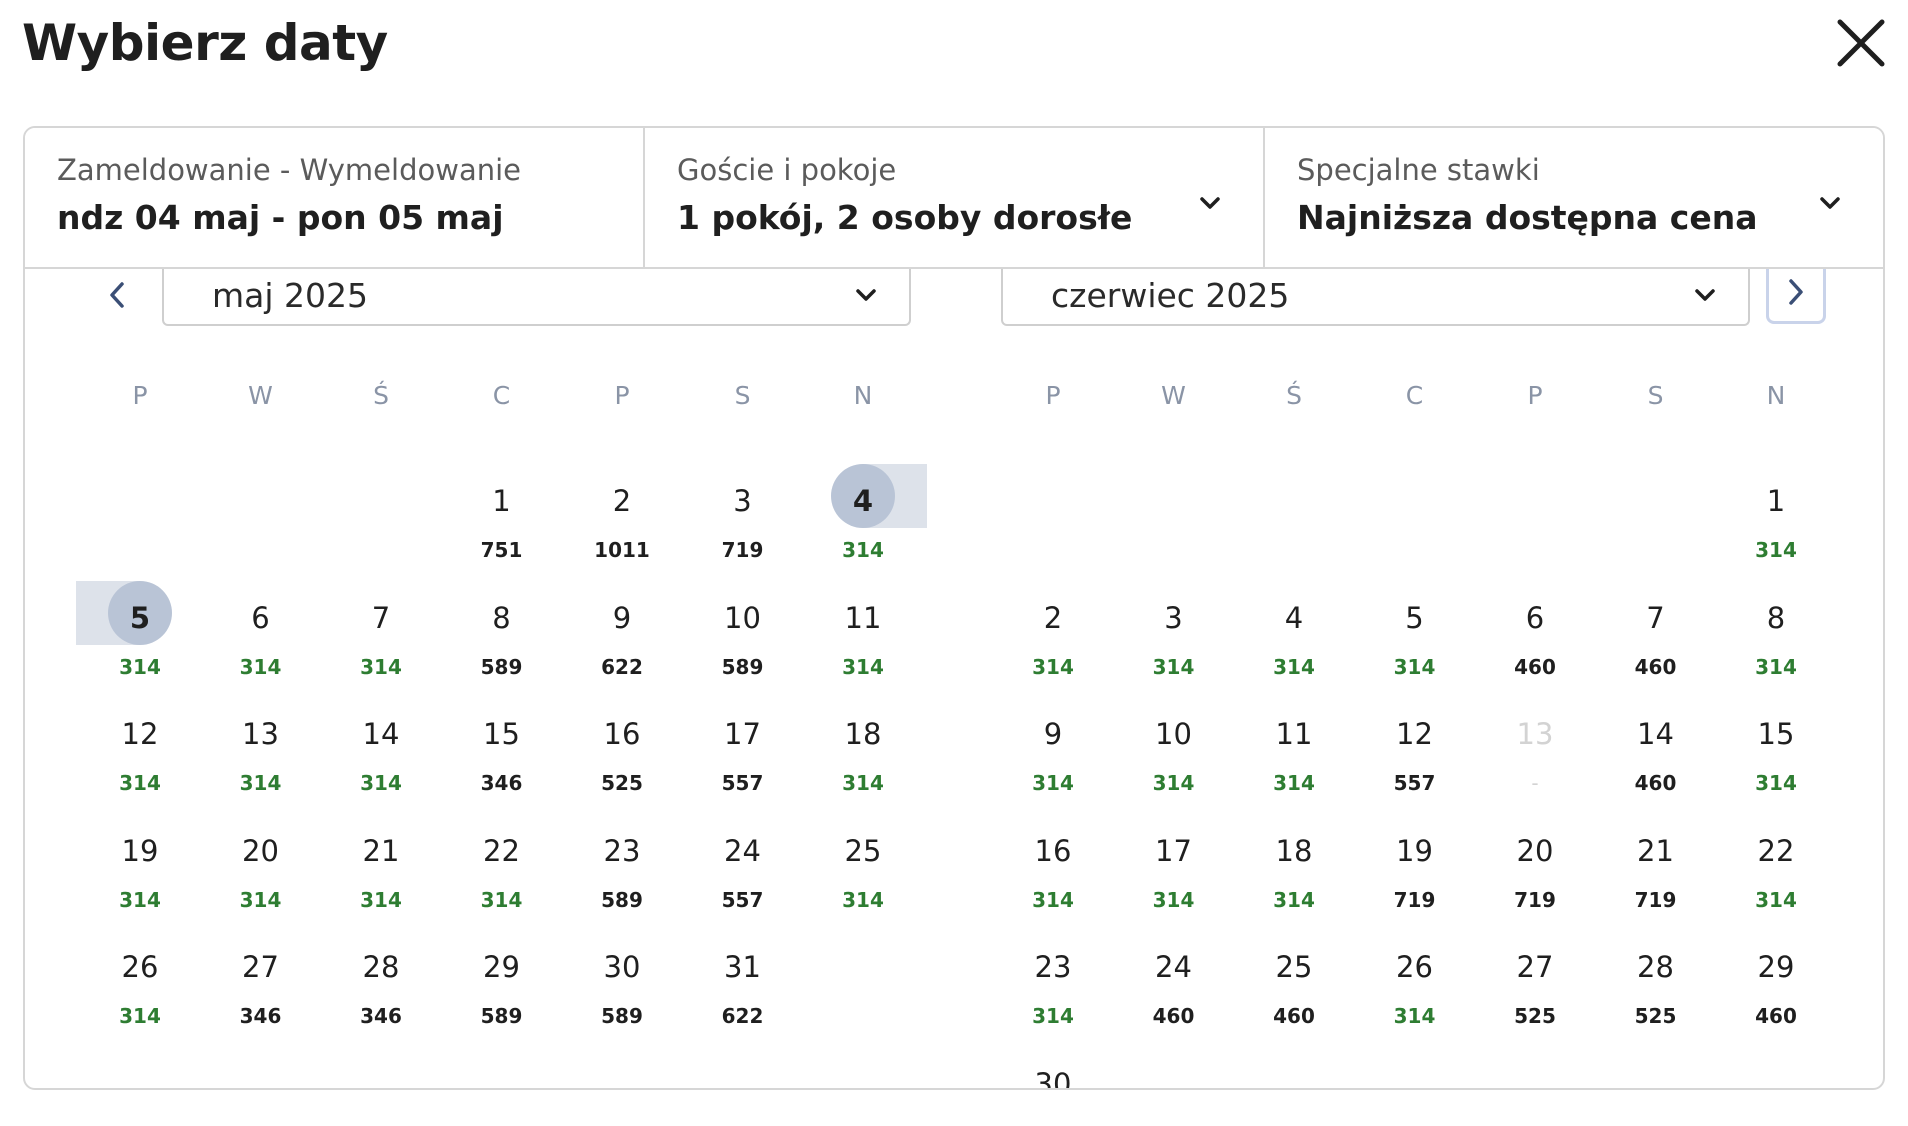 The width and height of the screenshot is (1908, 1126). What do you see at coordinates (1053, 988) in the screenshot?
I see `calendar-day: 23 314` at bounding box center [1053, 988].